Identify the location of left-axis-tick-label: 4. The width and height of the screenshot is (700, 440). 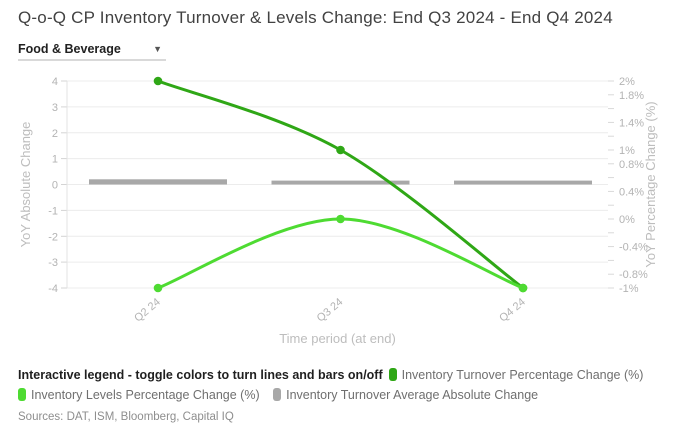
(55, 82).